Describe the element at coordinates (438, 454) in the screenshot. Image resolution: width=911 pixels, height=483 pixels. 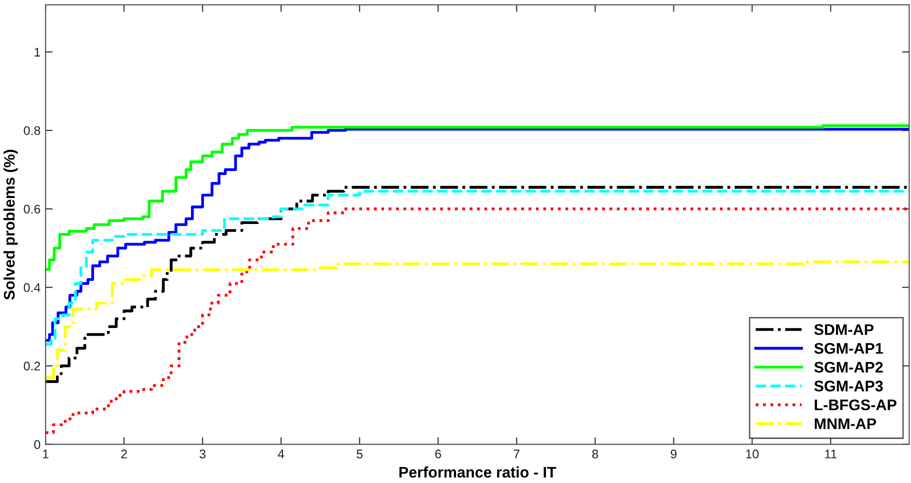
I see `x-tick-label: 6` at that location.